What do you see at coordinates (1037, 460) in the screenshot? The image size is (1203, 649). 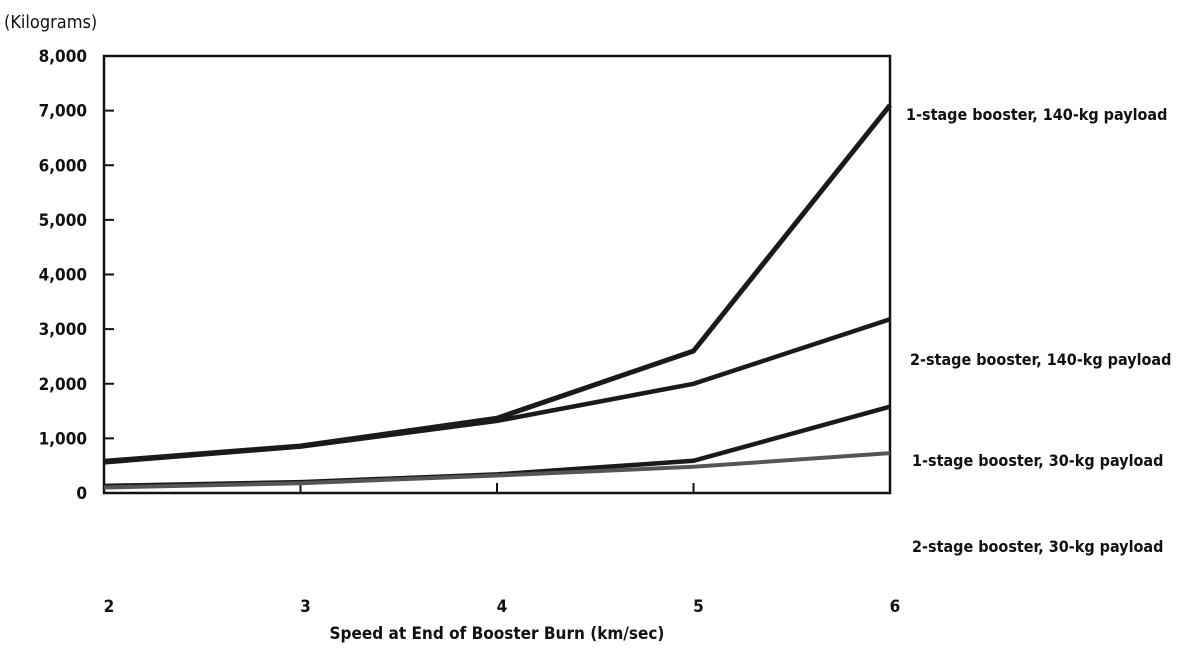 I see `series-label: 1-stage booster, 30-kg payload` at bounding box center [1037, 460].